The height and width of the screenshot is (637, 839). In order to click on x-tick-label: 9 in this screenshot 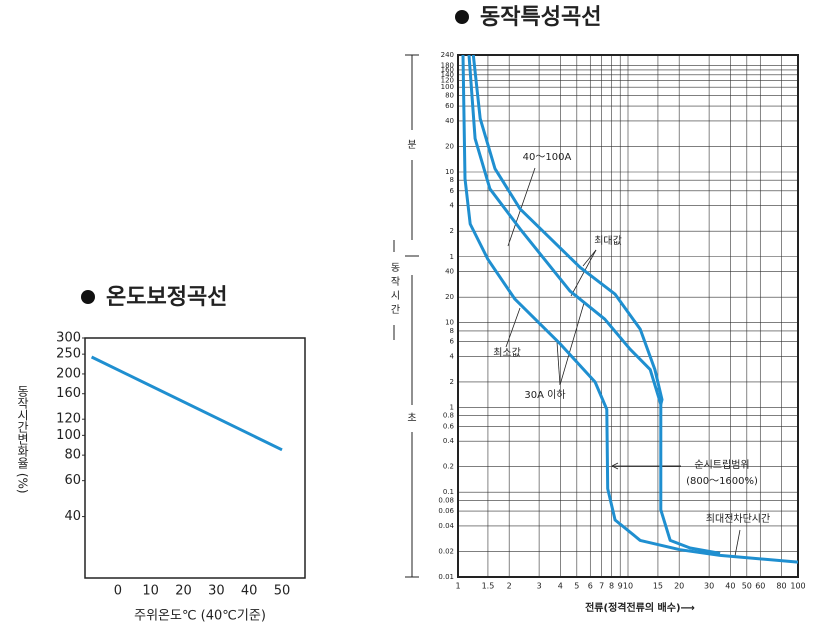, I will do `click(620, 586)`.